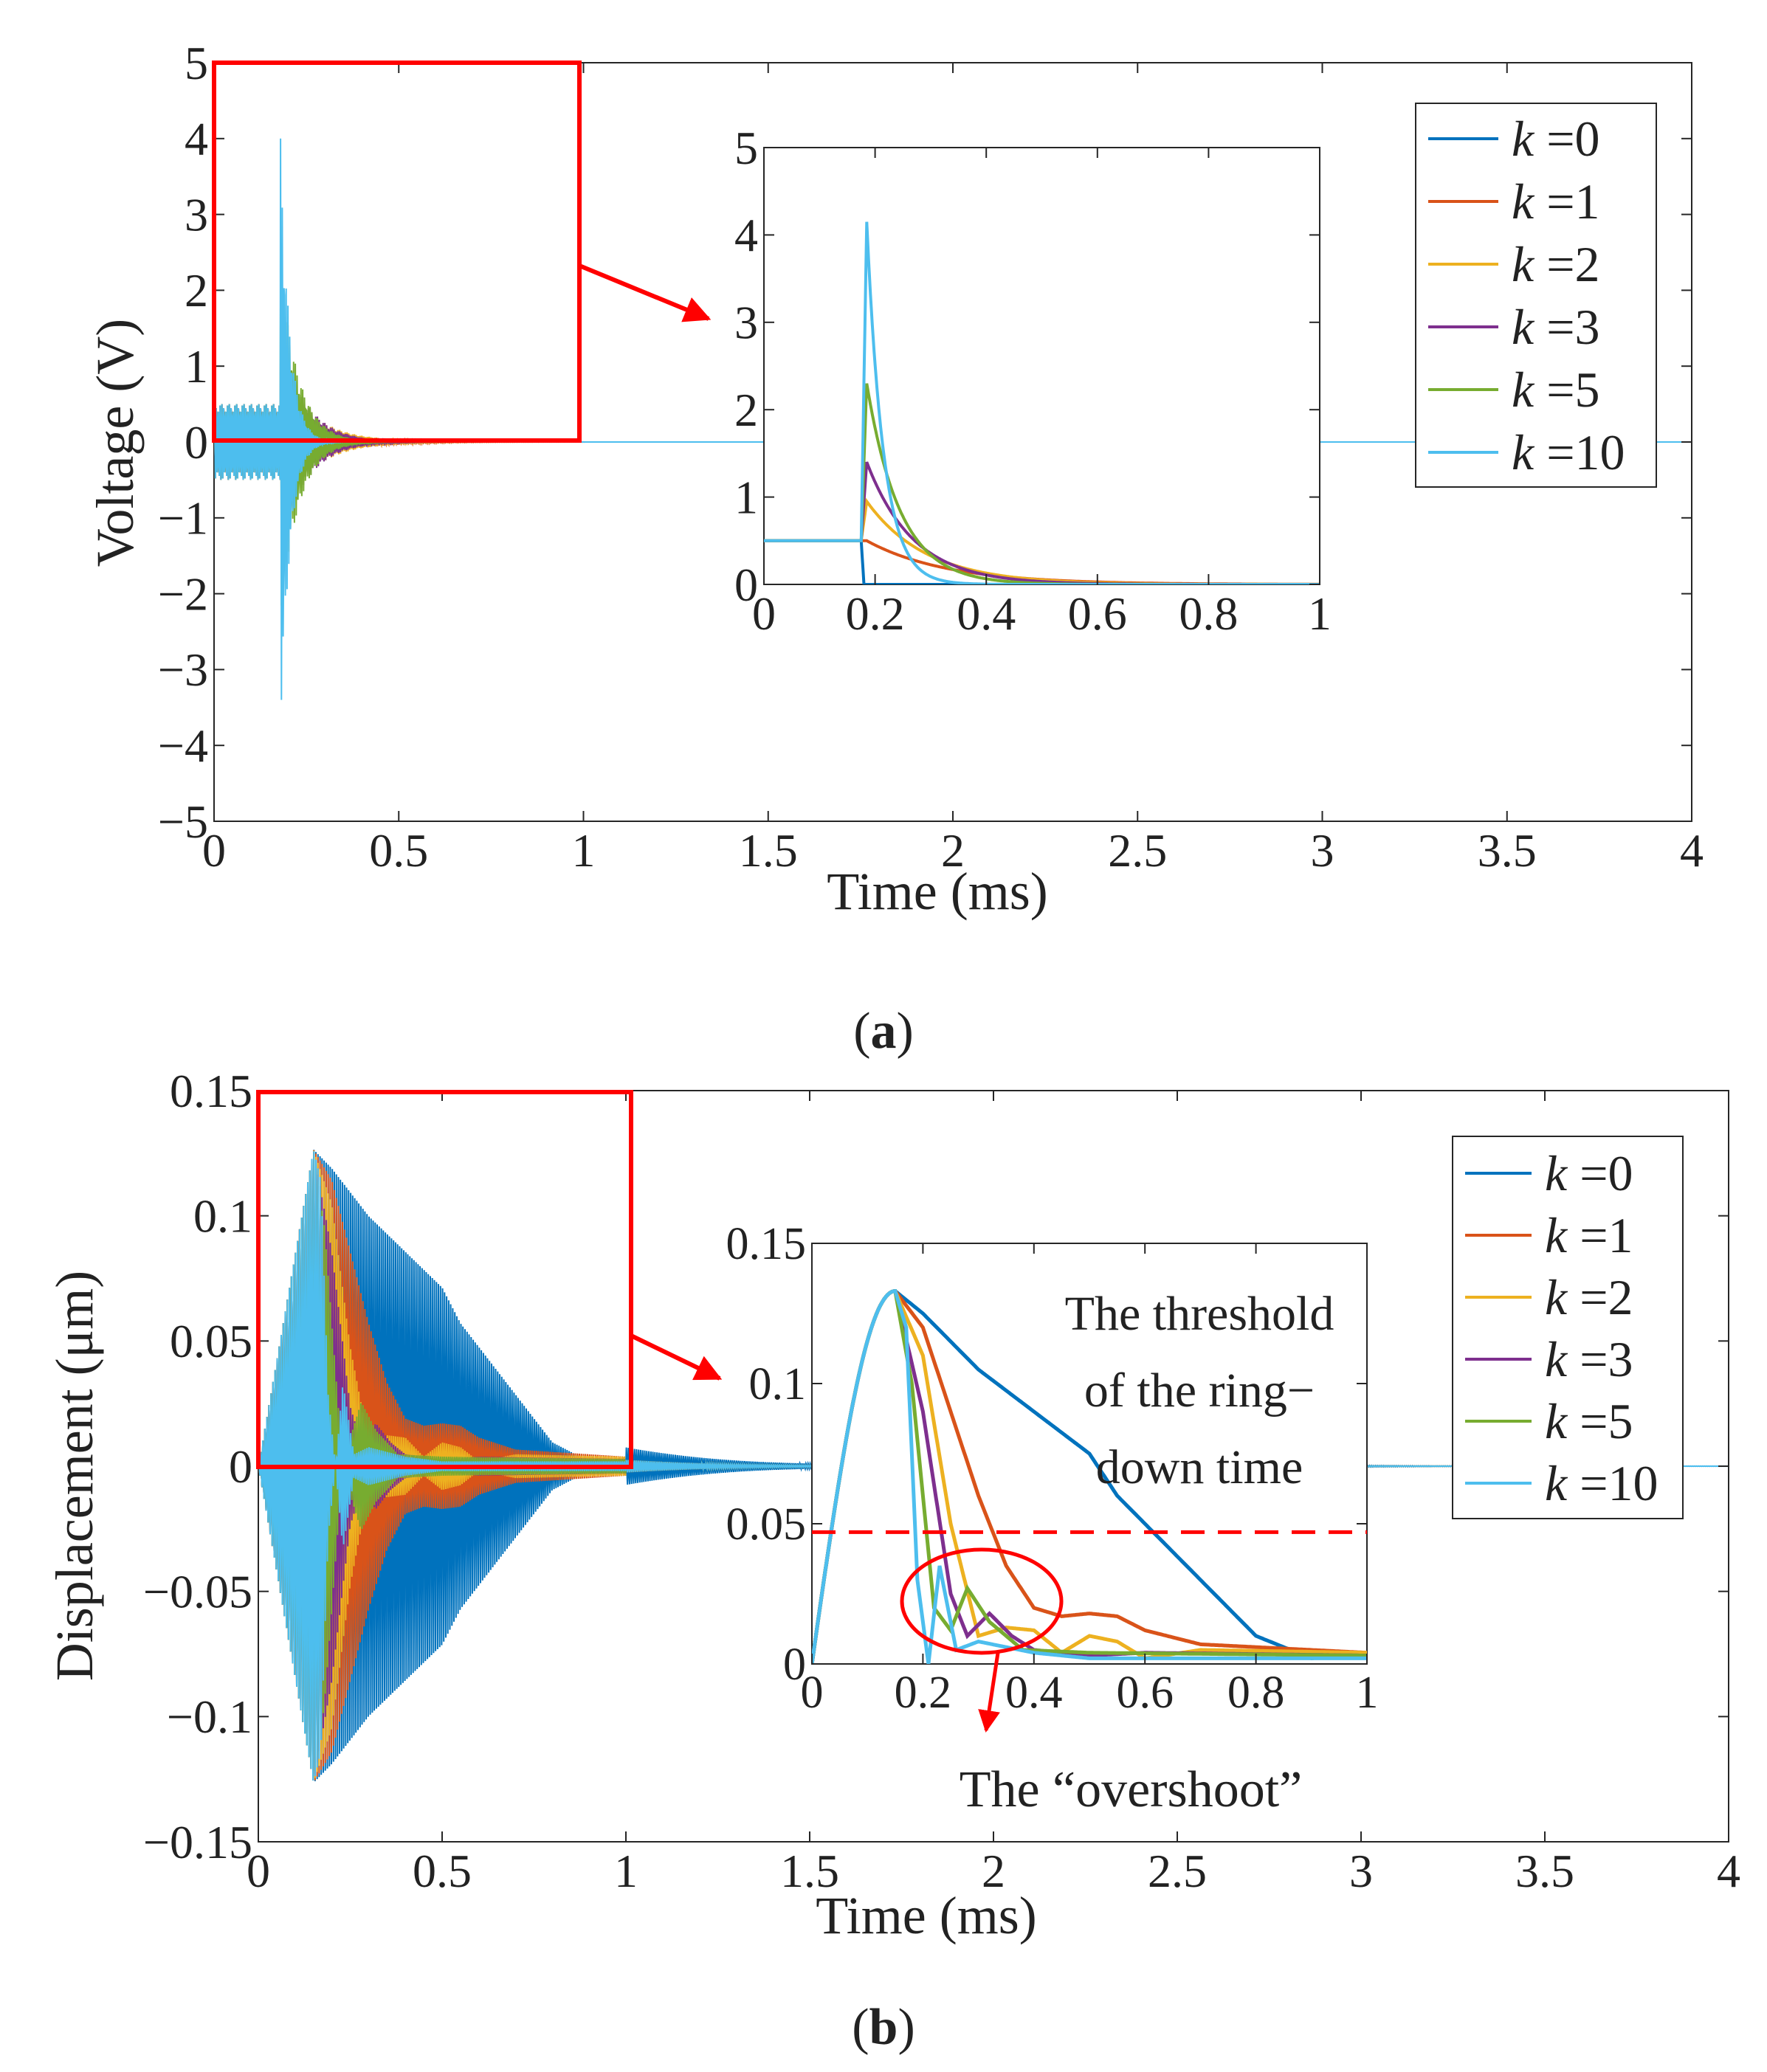 The width and height of the screenshot is (1767, 2072). I want to click on panel-b-inset-xtick-label: 0.2, so click(923, 1693).